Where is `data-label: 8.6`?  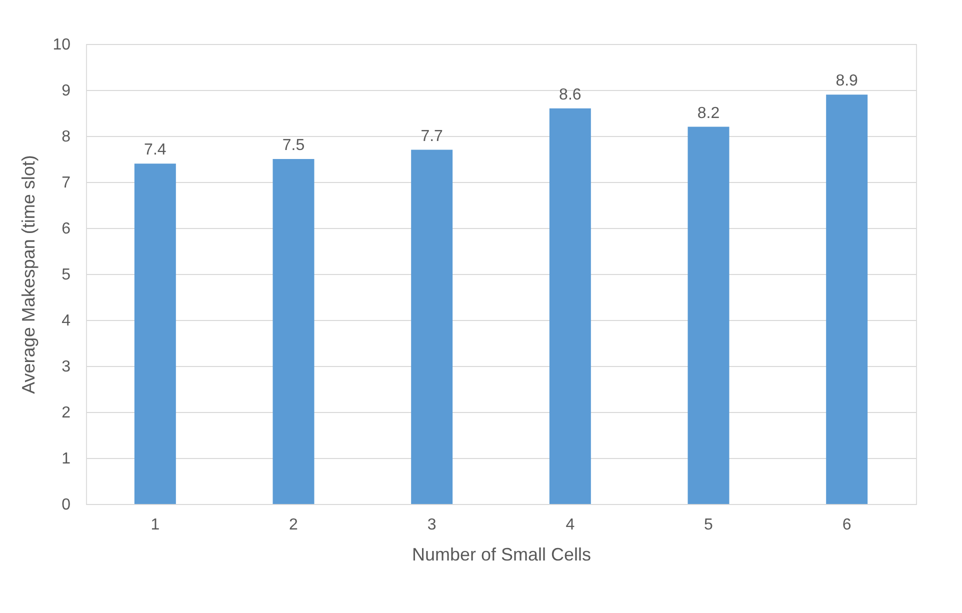
data-label: 8.6 is located at coordinates (570, 95).